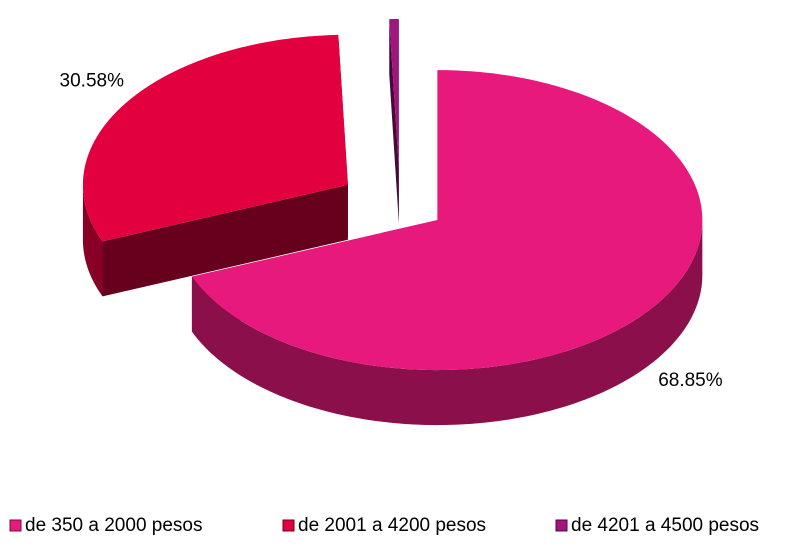 The image size is (795, 551). I want to click on legend-label: de 2001 a 4200 pesos, so click(392, 525).